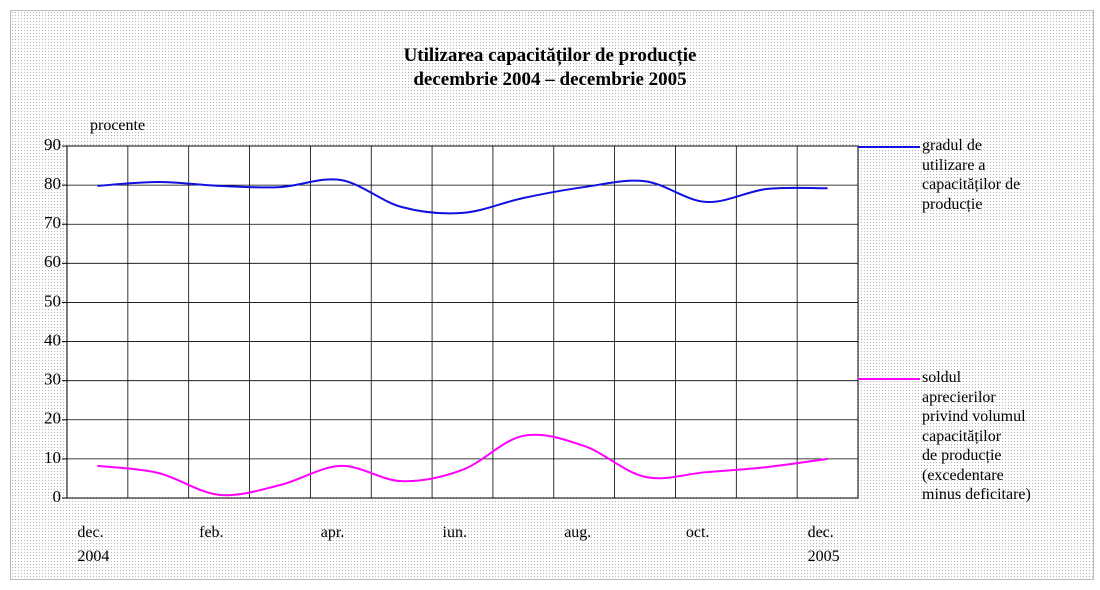 The height and width of the screenshot is (590, 1100). I want to click on x-tick-label: iun., so click(454, 532).